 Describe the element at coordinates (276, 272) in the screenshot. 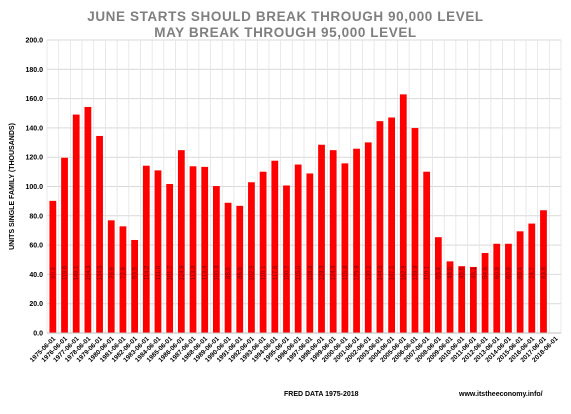

I see `data-label: 117.6` at that location.